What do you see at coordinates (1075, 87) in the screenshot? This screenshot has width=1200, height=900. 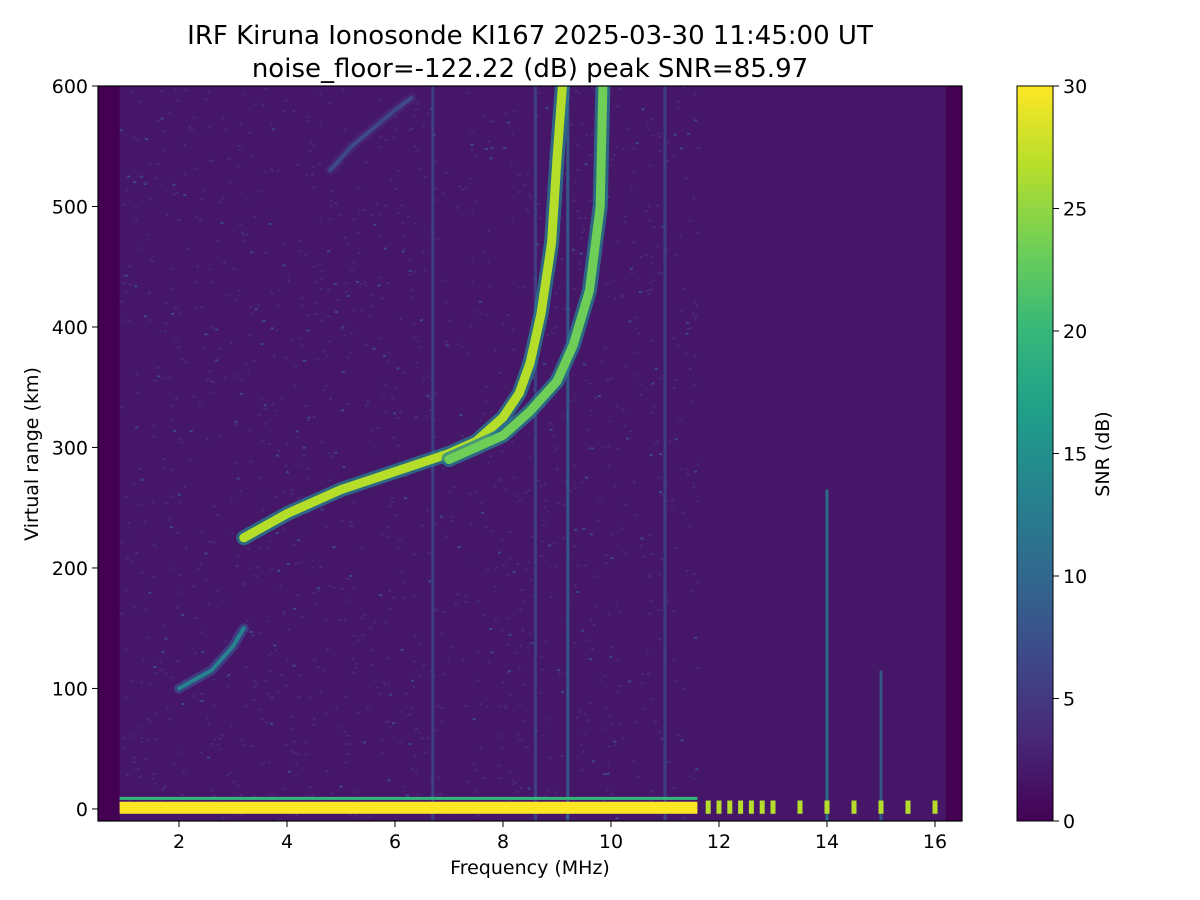 I see `colorbar-tick-label: 30` at bounding box center [1075, 87].